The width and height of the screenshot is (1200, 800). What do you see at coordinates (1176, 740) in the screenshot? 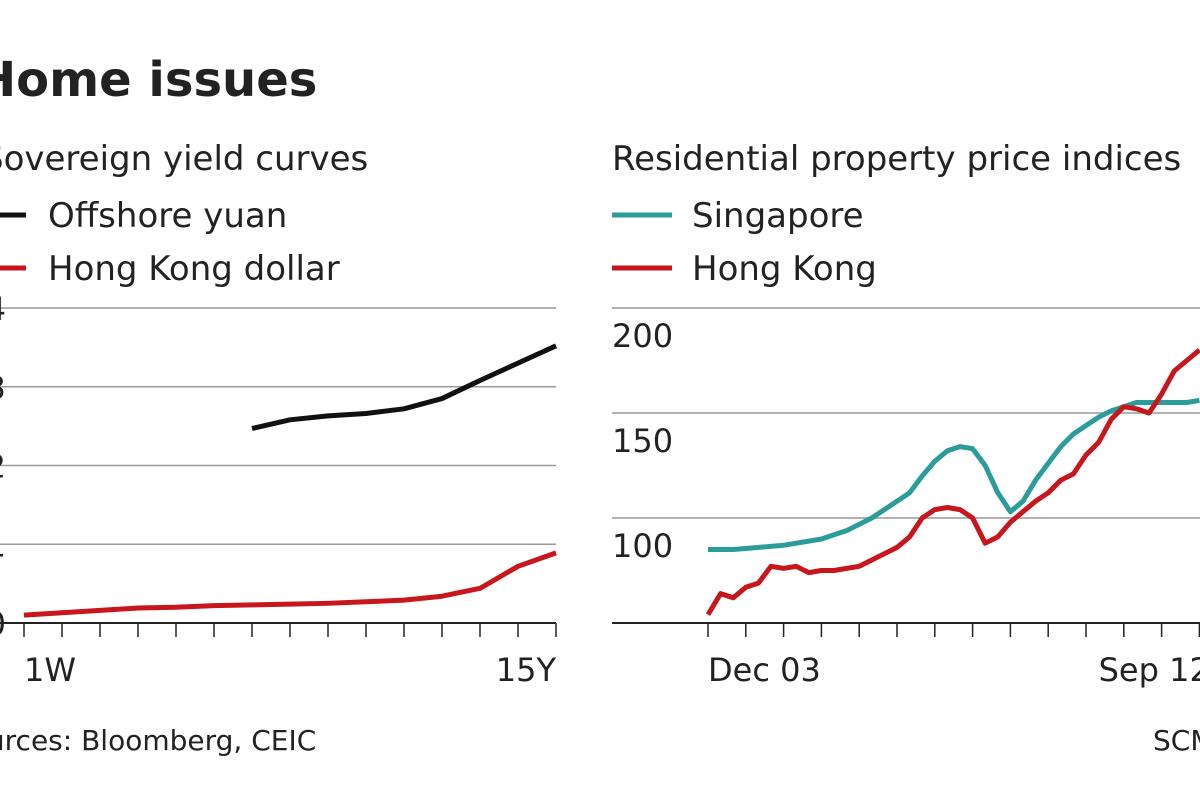
I see `credit: SCMP` at bounding box center [1176, 740].